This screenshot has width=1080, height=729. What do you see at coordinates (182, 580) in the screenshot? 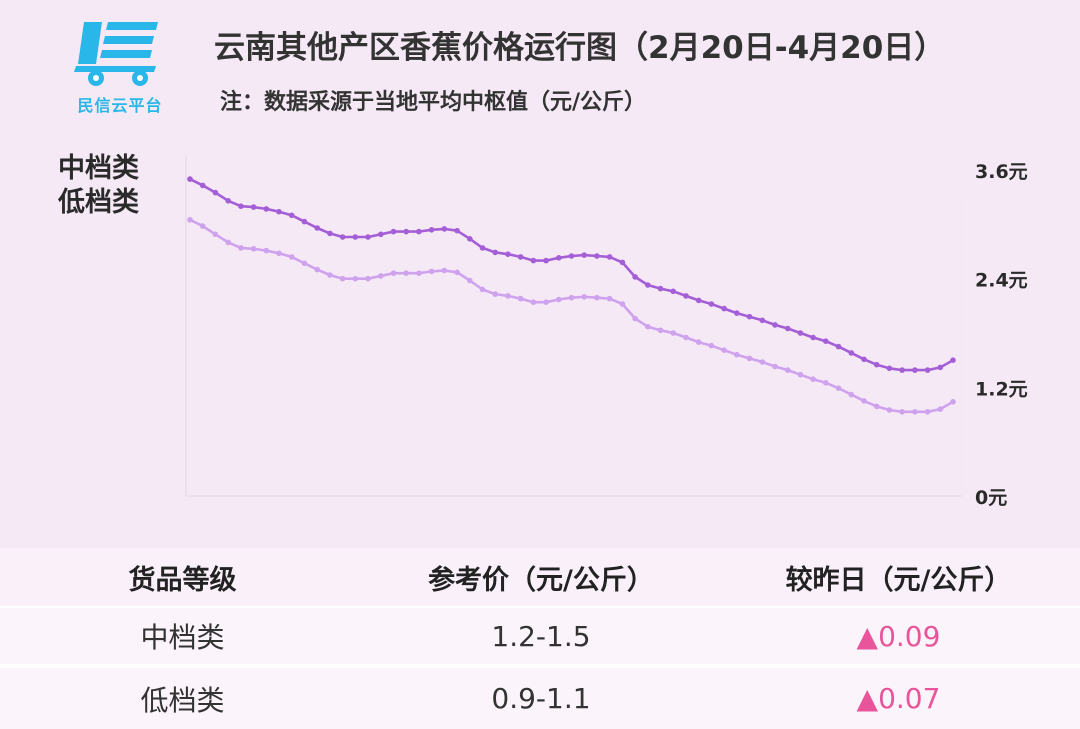
I see `table-header-grade: 货品等级` at bounding box center [182, 580].